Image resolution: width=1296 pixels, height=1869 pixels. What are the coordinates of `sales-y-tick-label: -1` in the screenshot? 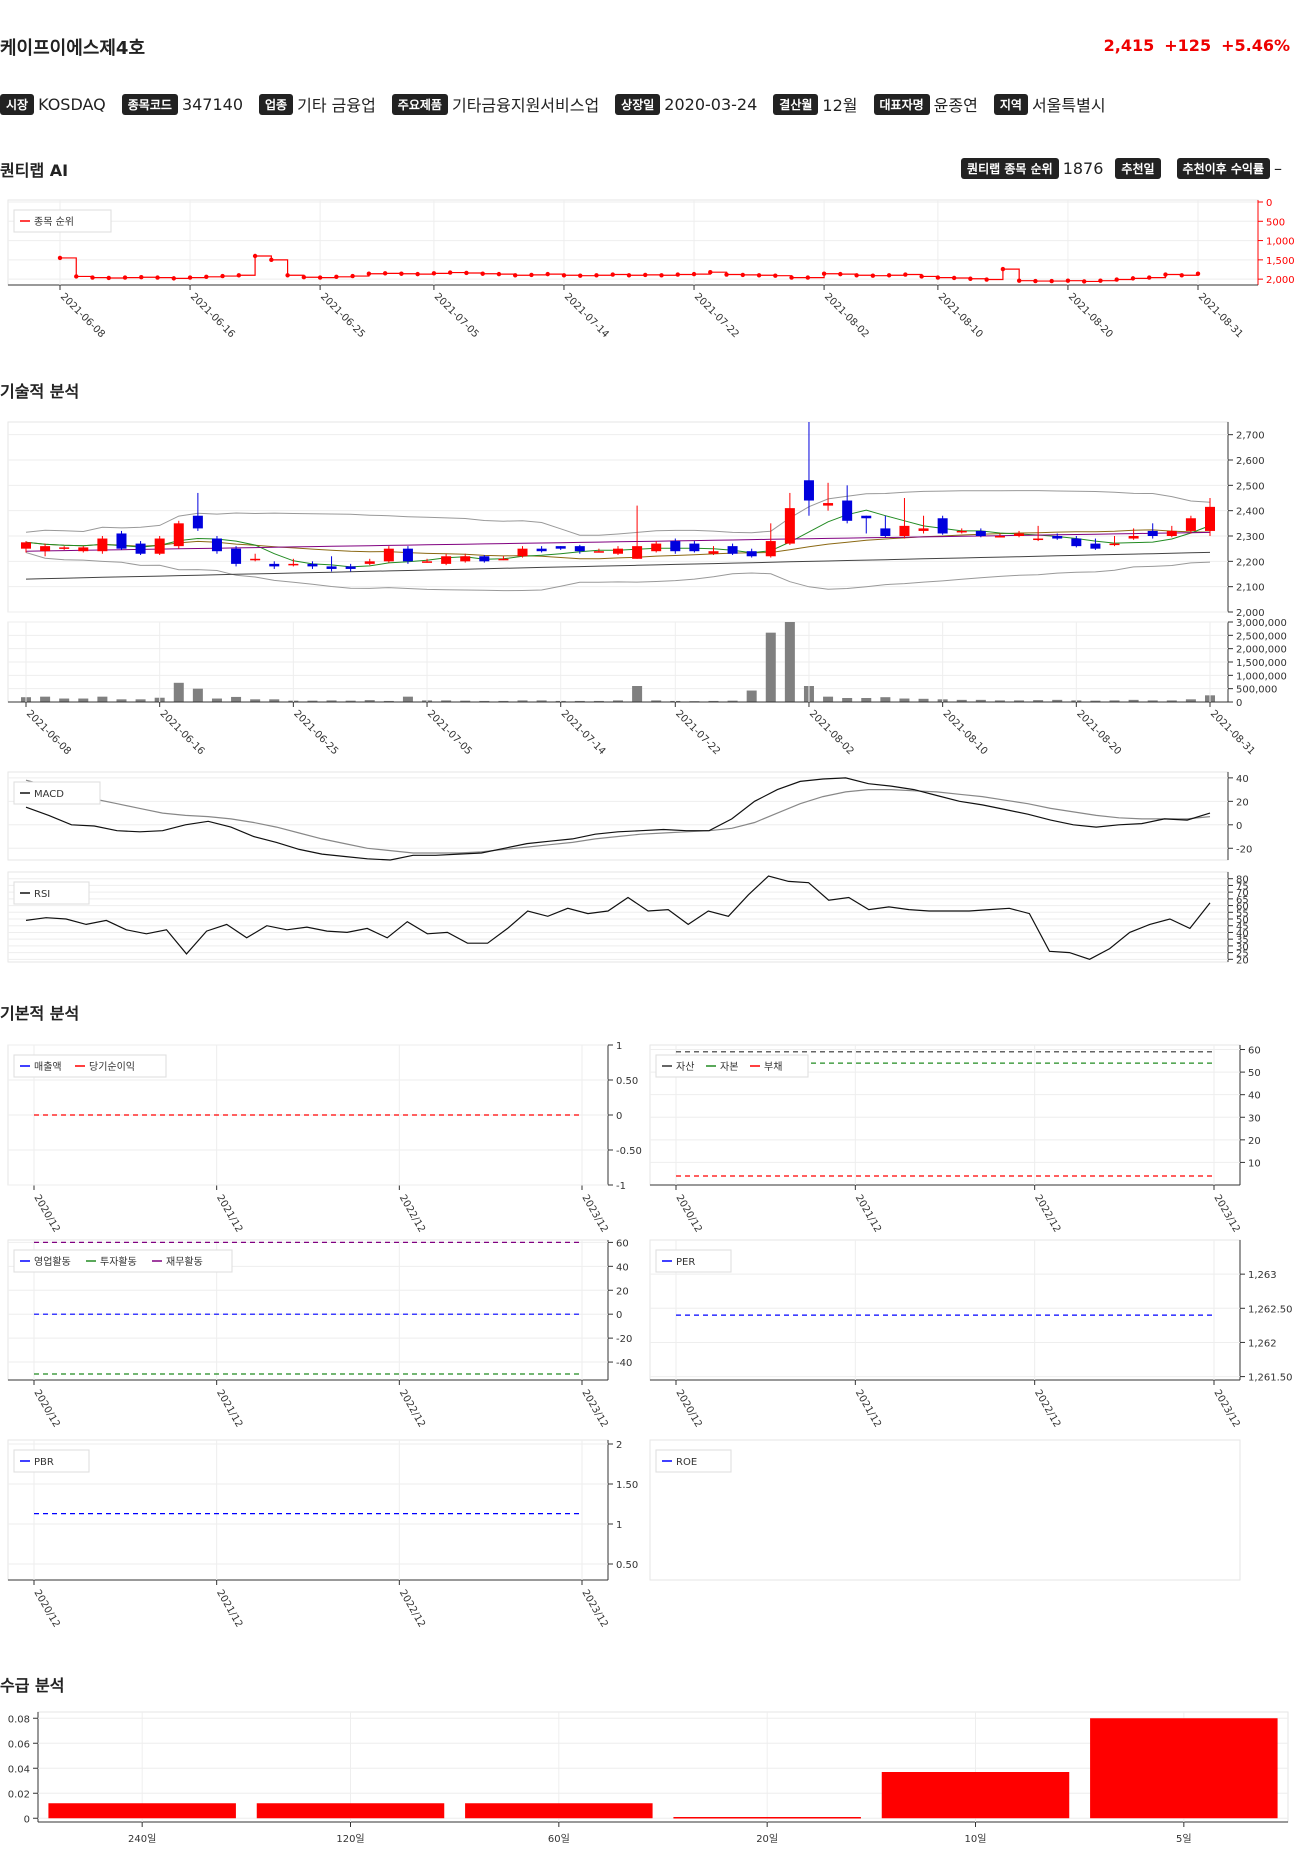 It's located at (621, 1186).